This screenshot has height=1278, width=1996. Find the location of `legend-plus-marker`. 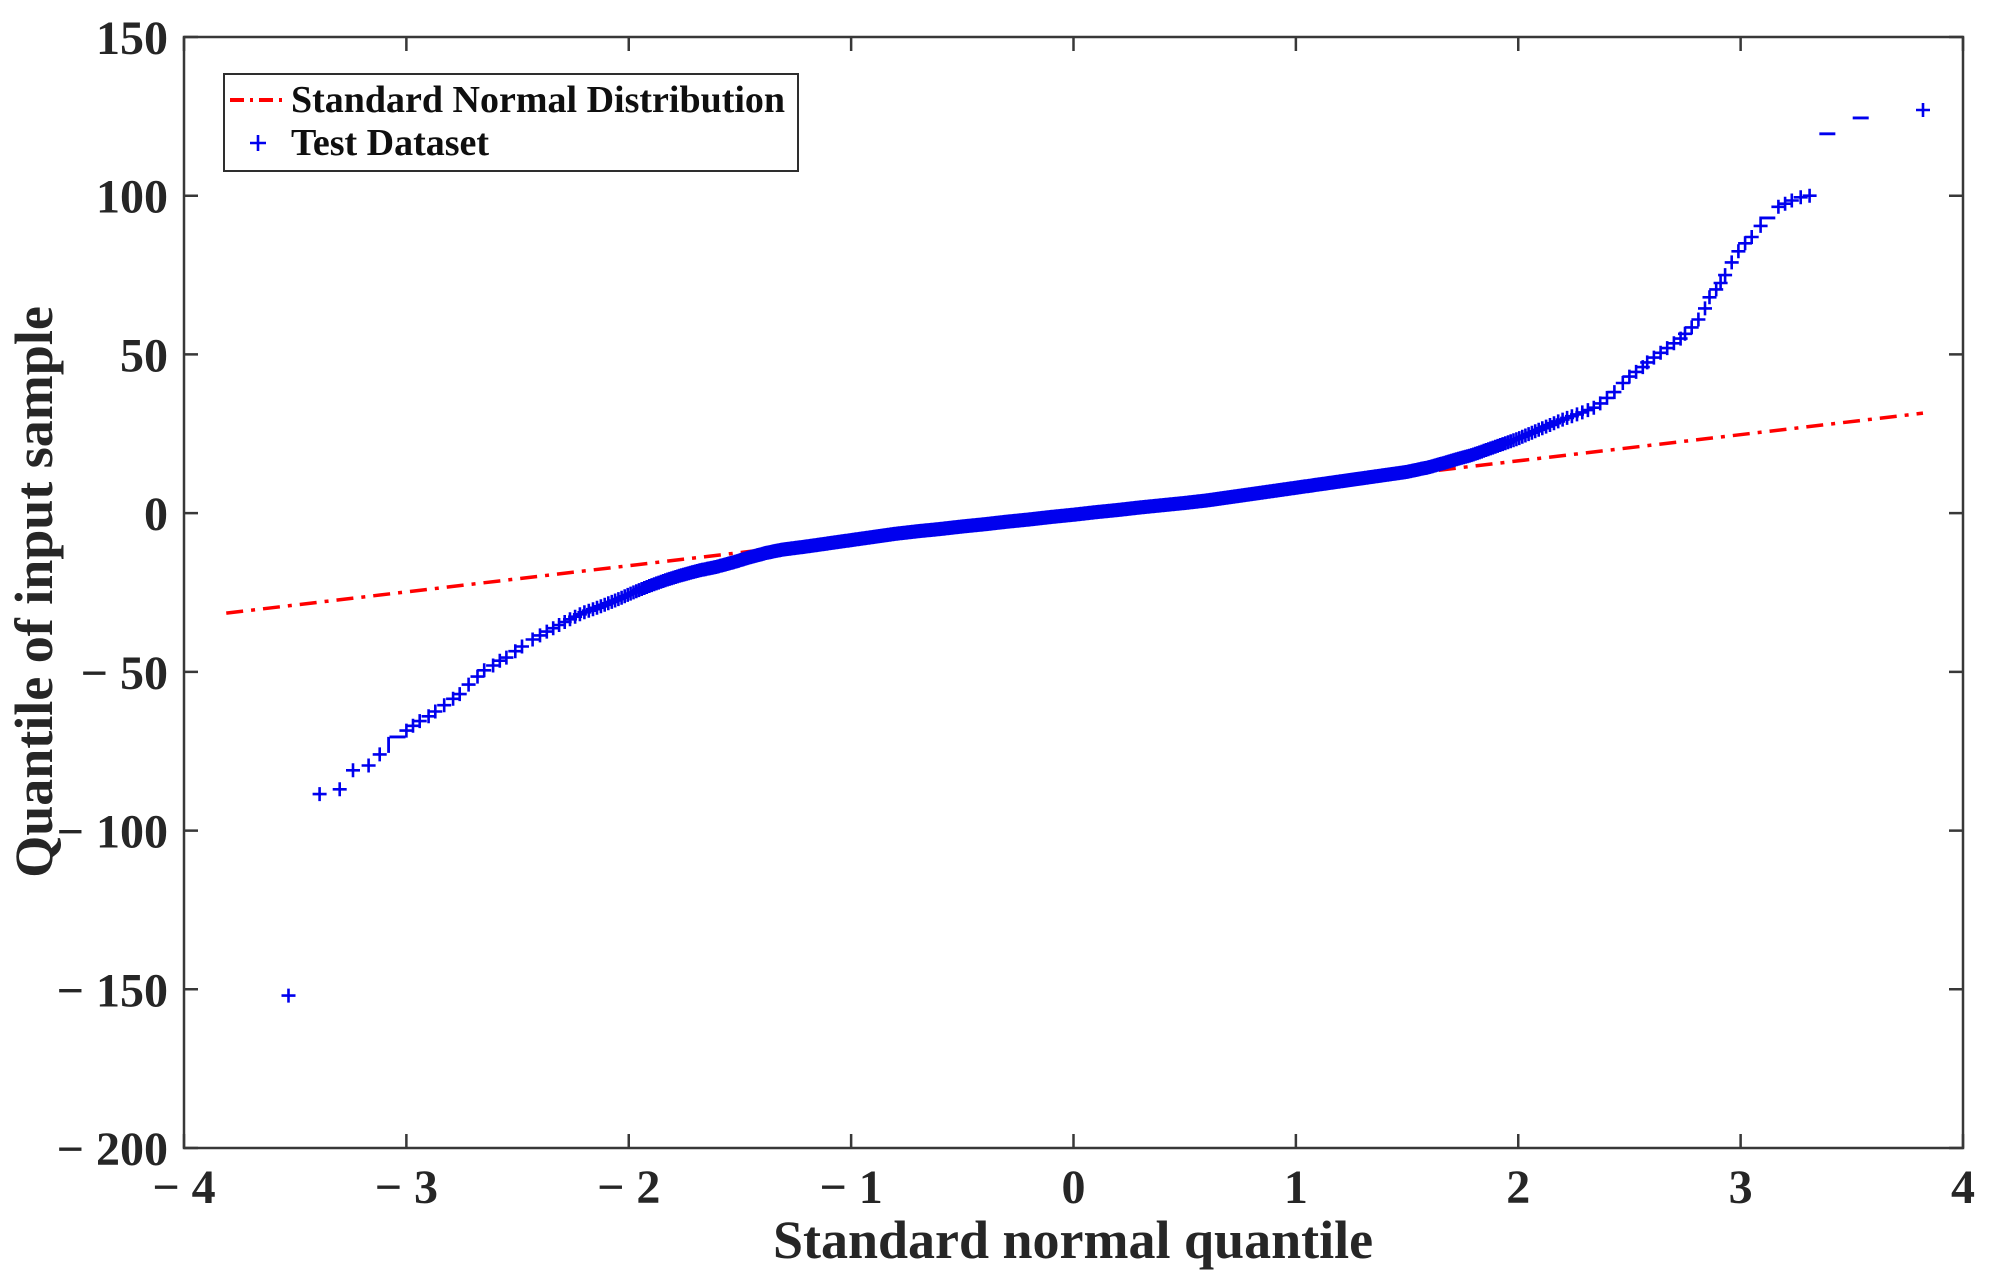

legend-plus-marker is located at coordinates (258, 143).